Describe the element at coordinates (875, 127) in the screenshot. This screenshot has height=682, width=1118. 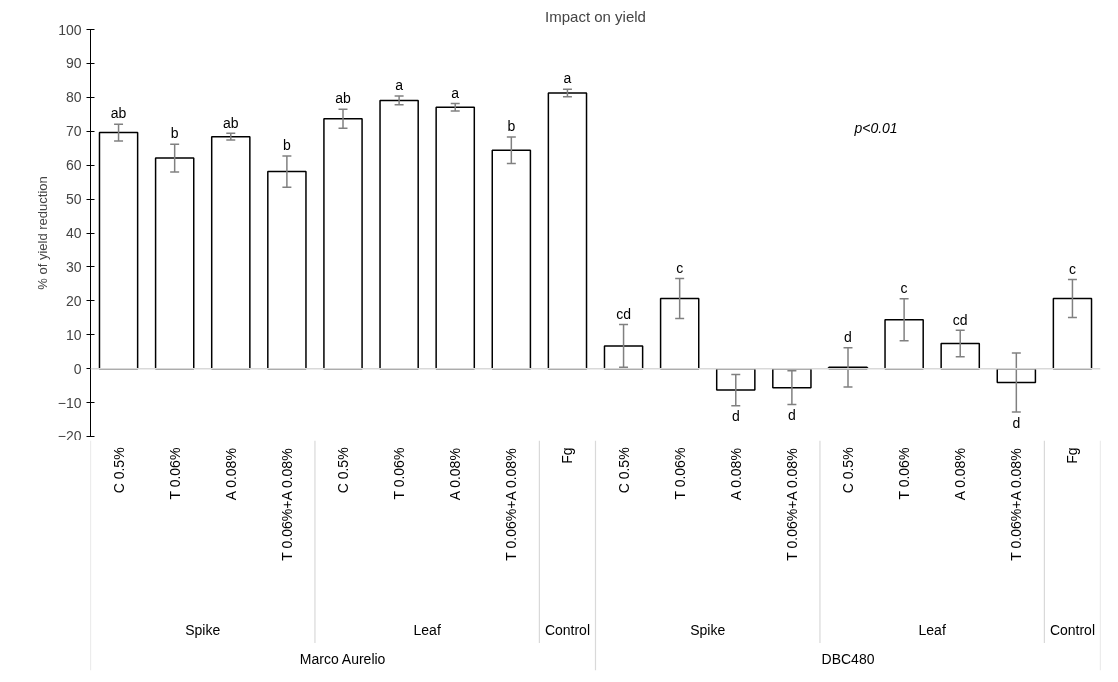
I see `annotation: p<0.01` at that location.